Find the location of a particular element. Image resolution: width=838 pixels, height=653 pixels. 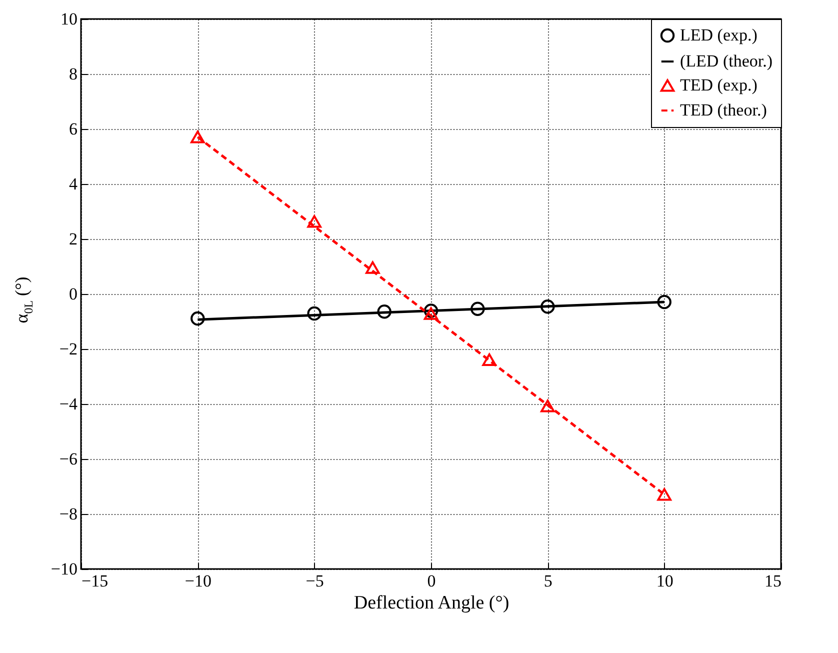

y-tick-label: 0 is located at coordinates (73, 294).